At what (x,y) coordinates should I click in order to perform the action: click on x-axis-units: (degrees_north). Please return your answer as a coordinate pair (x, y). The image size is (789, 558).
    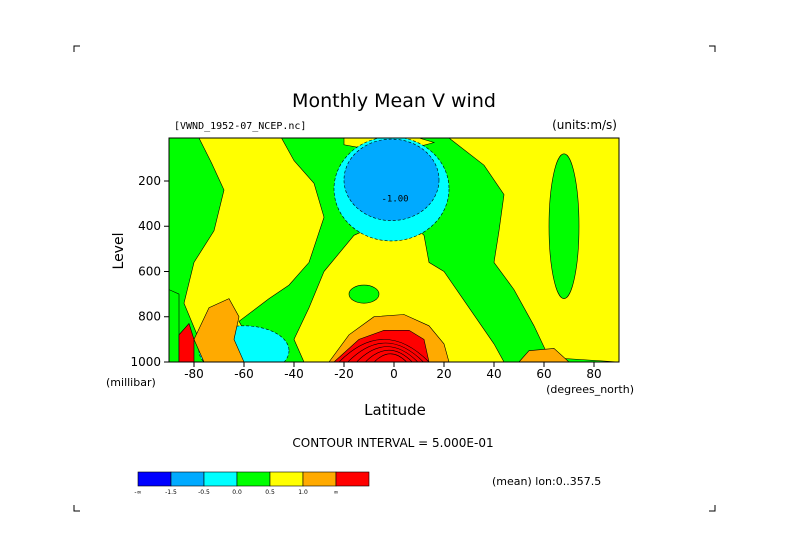
    Looking at the image, I should click on (590, 389).